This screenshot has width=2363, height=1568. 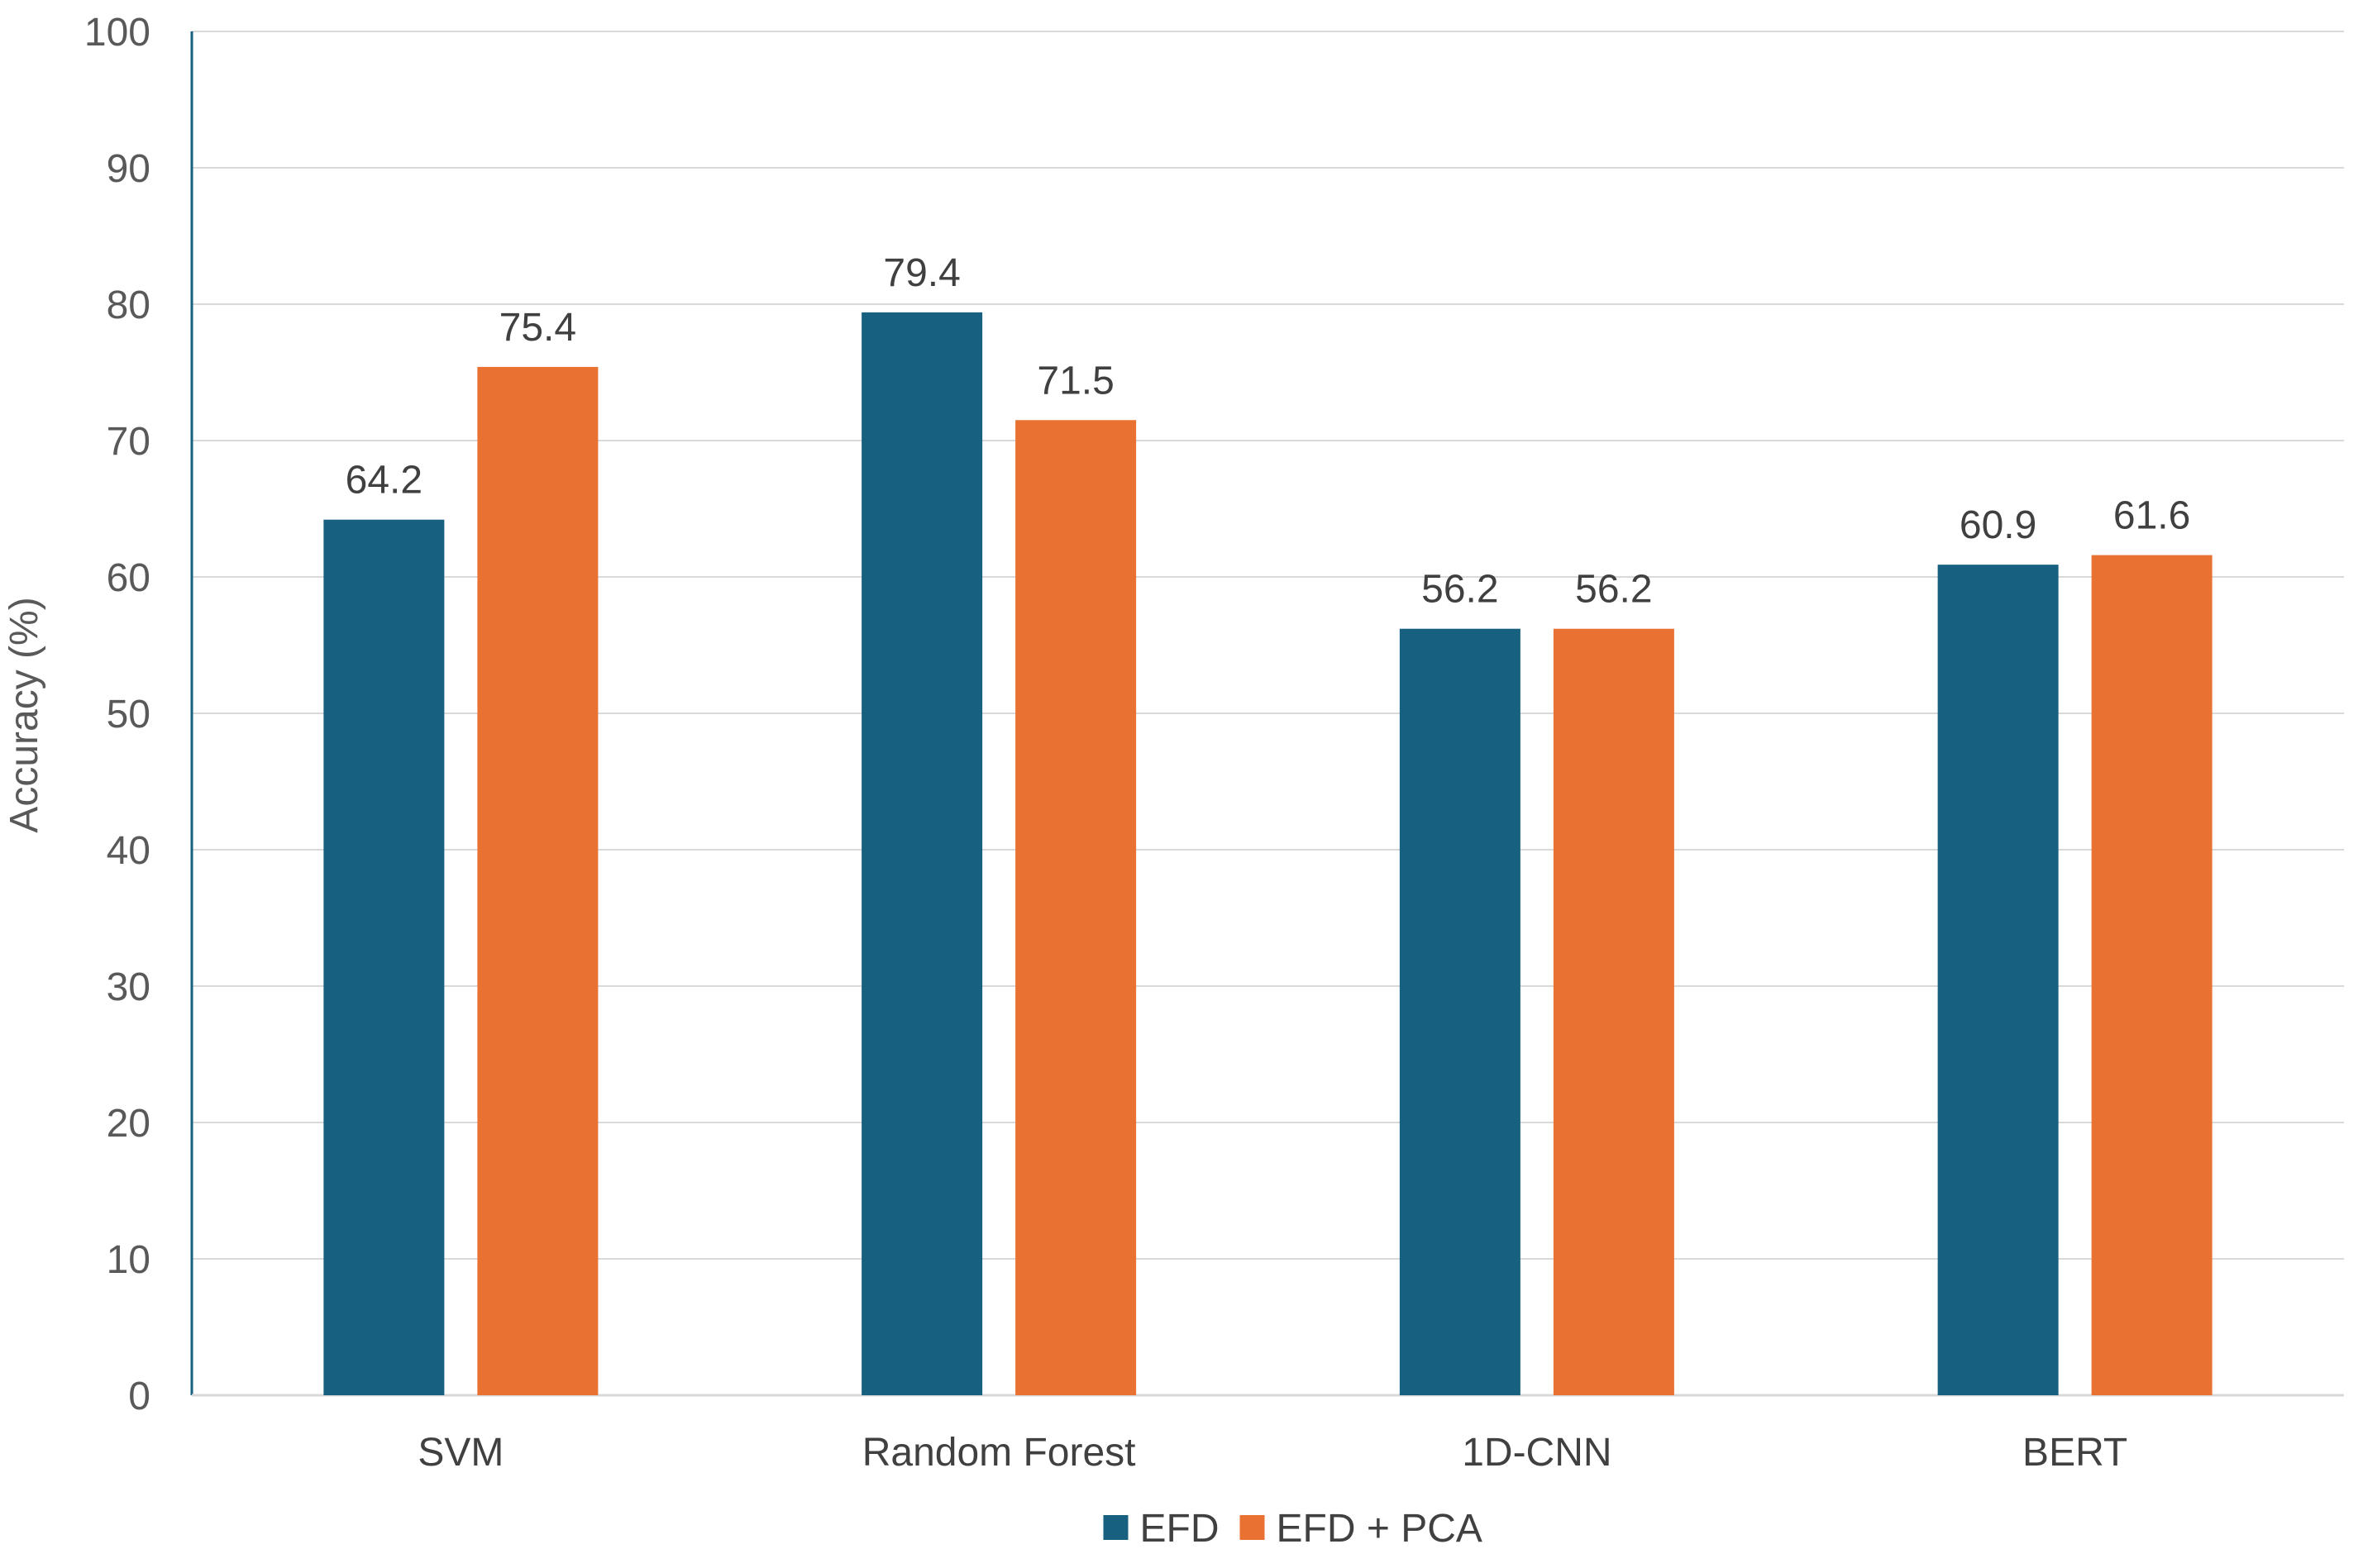 I want to click on legend-swatch-efd-pca, so click(x=1252, y=1527).